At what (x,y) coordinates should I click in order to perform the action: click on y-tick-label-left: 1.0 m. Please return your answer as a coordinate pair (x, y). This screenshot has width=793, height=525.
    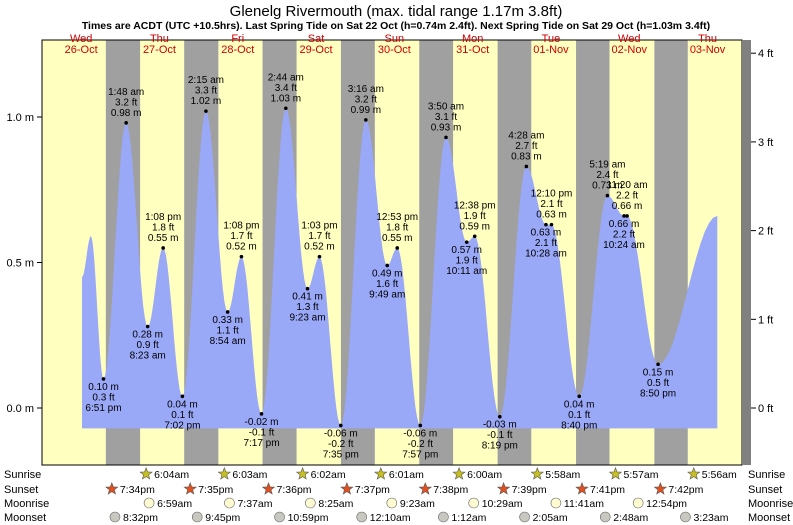
    Looking at the image, I should click on (20, 118).